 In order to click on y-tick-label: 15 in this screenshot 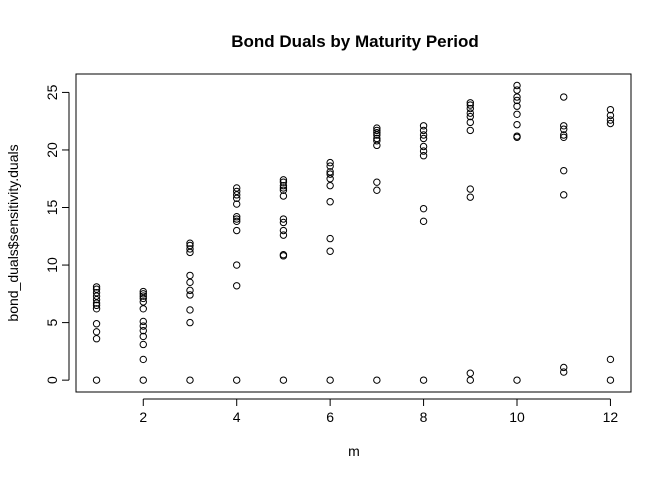, I will do `click(52, 208)`.